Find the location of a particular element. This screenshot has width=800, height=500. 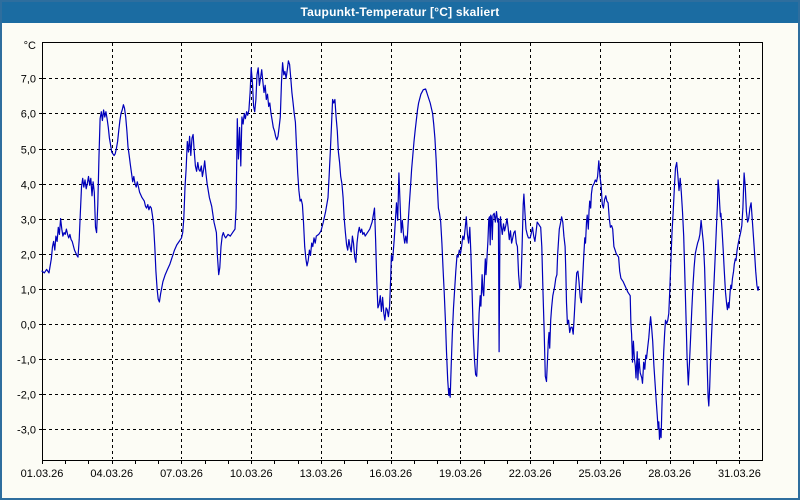

y-tick-label: -2,0 is located at coordinates (26, 396).